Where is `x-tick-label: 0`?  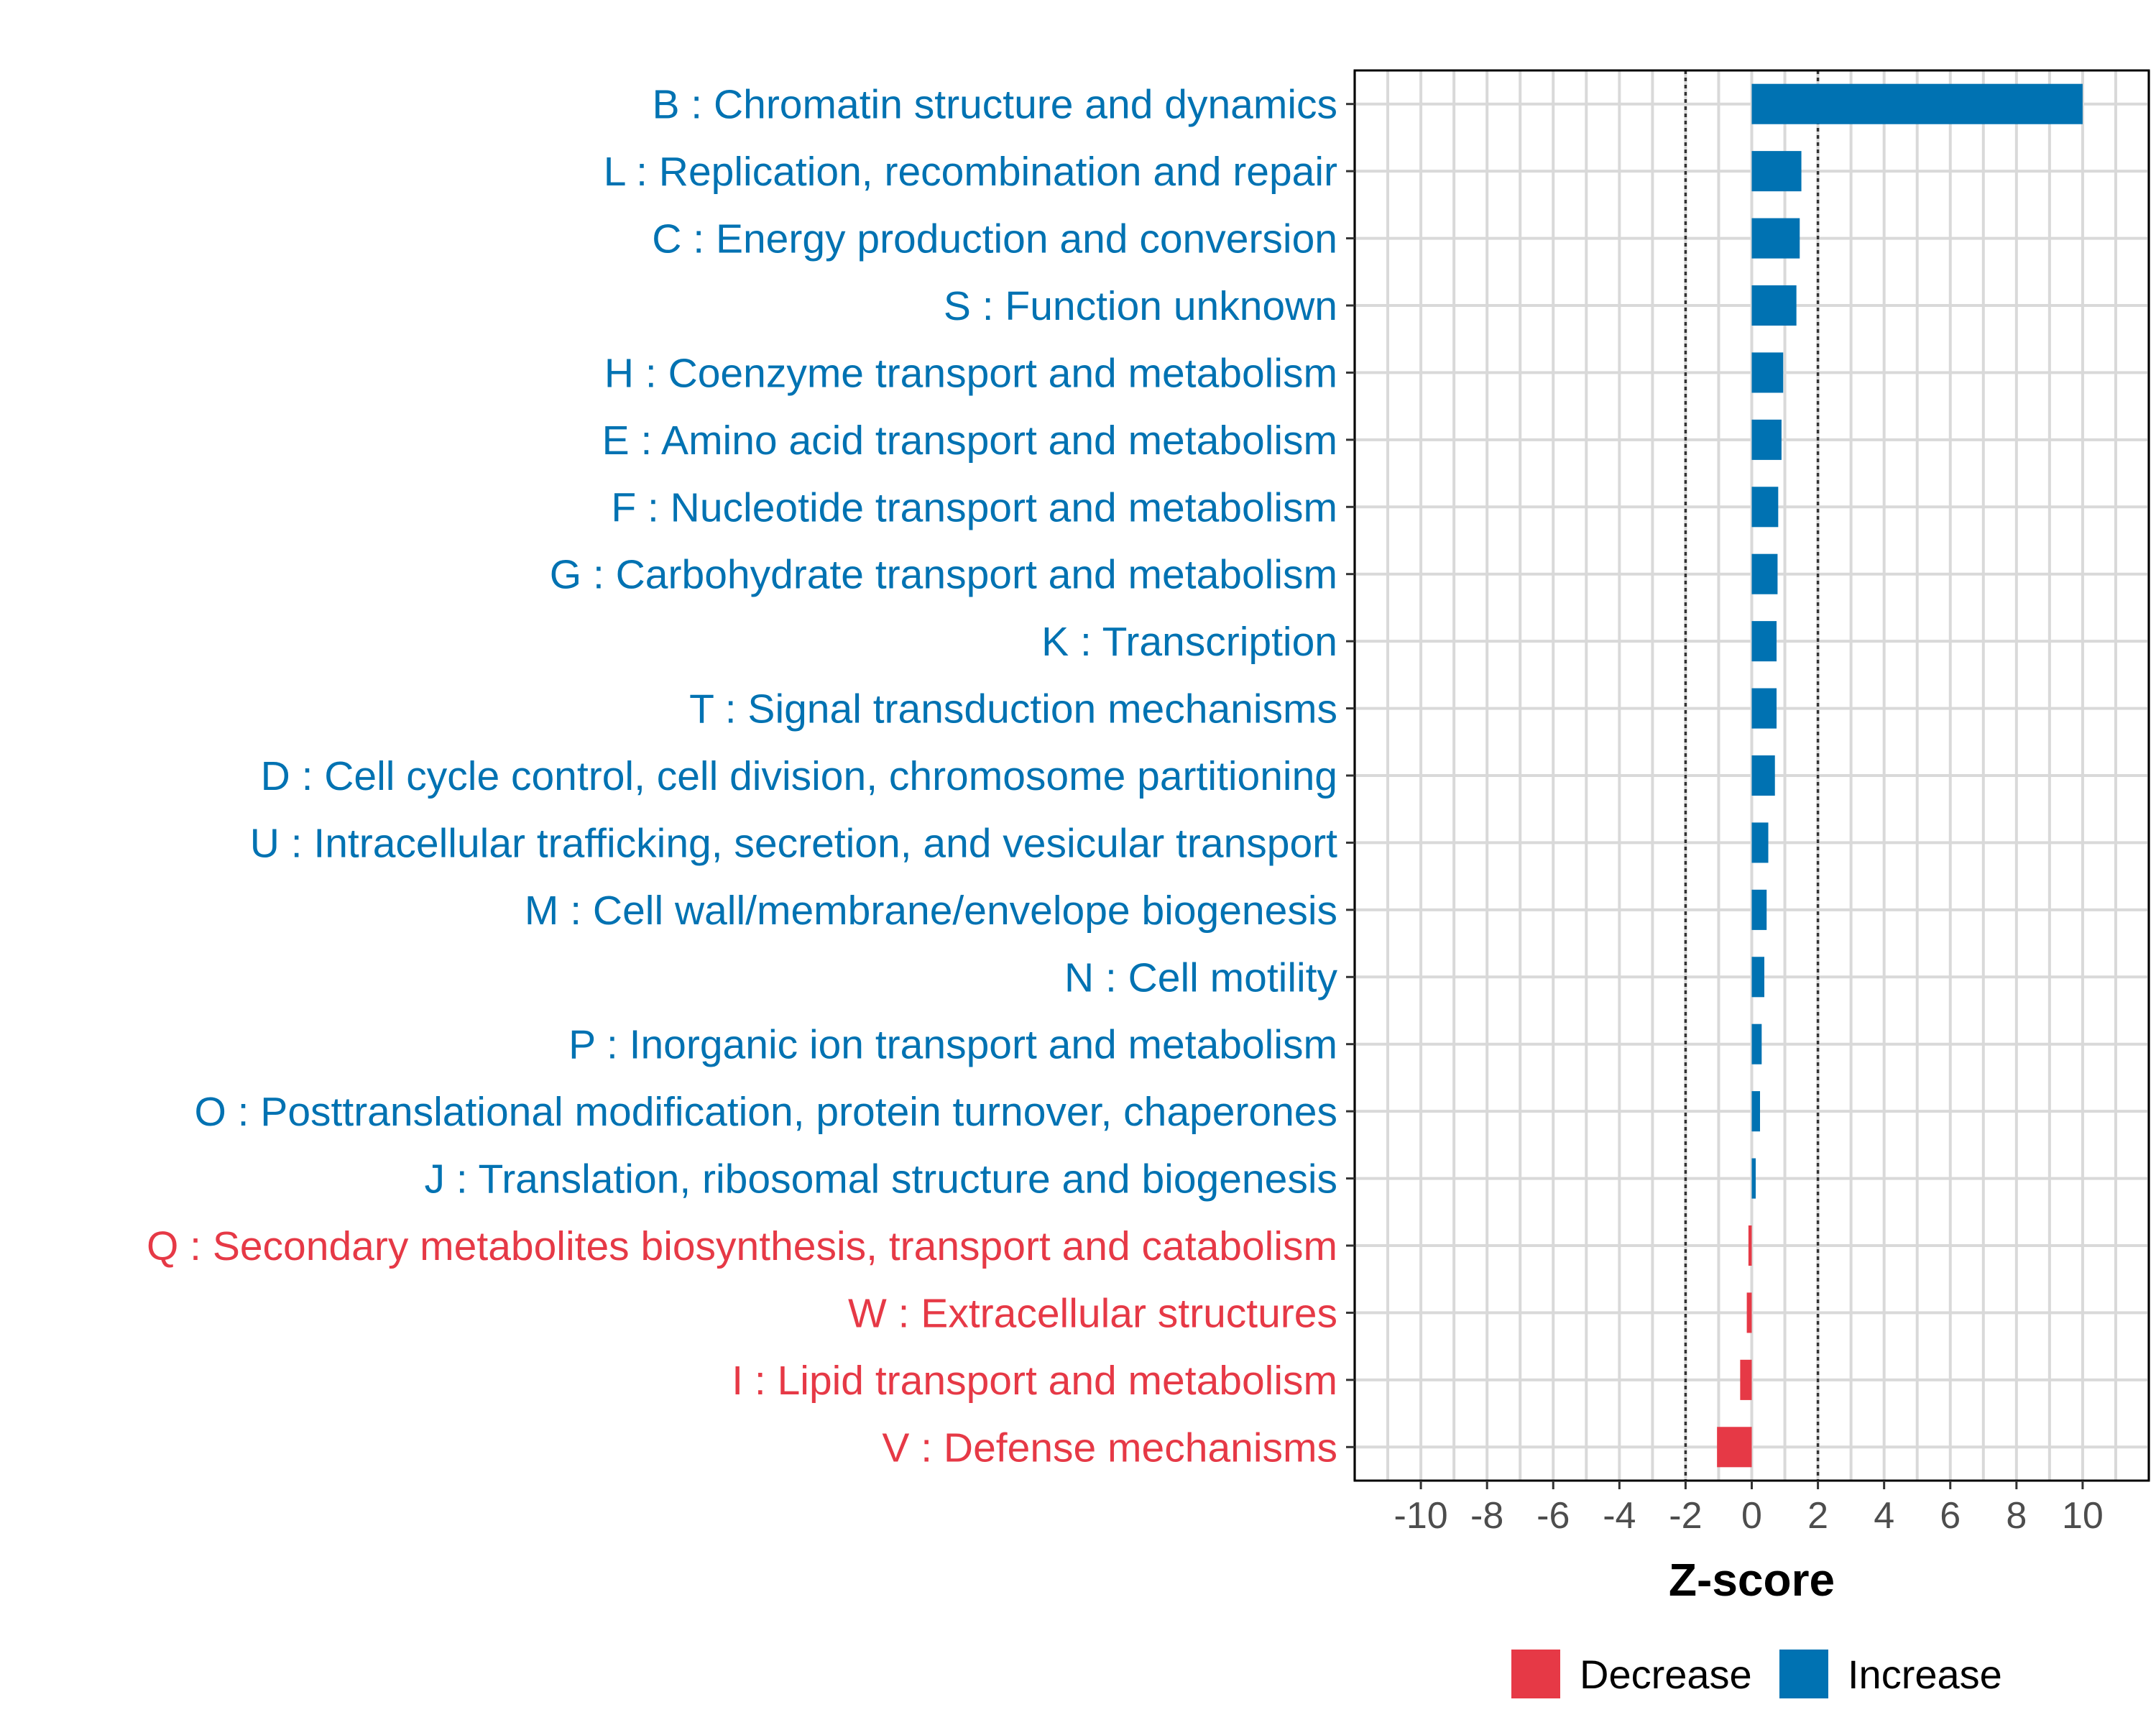 x-tick-label: 0 is located at coordinates (1752, 1516).